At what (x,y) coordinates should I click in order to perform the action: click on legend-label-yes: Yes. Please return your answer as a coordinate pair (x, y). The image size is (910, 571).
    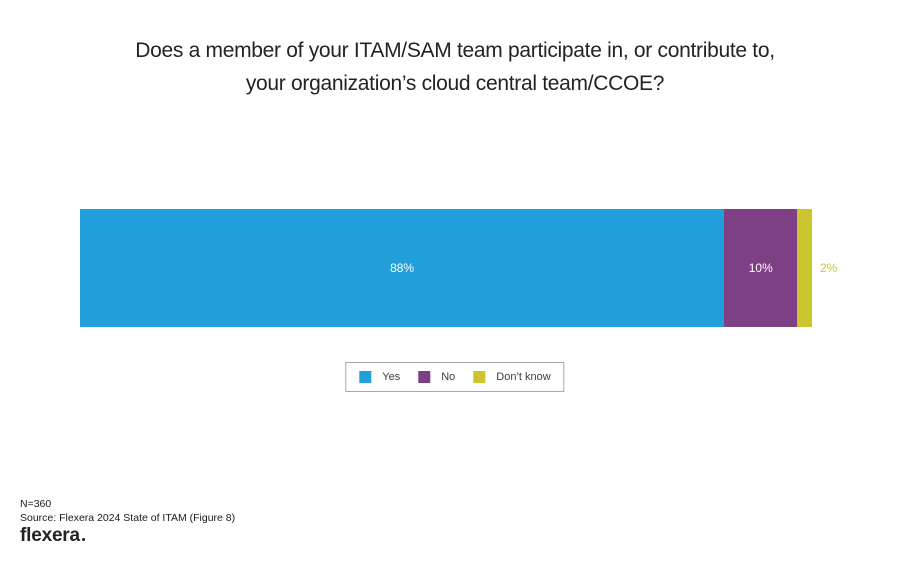
    Looking at the image, I should click on (391, 377).